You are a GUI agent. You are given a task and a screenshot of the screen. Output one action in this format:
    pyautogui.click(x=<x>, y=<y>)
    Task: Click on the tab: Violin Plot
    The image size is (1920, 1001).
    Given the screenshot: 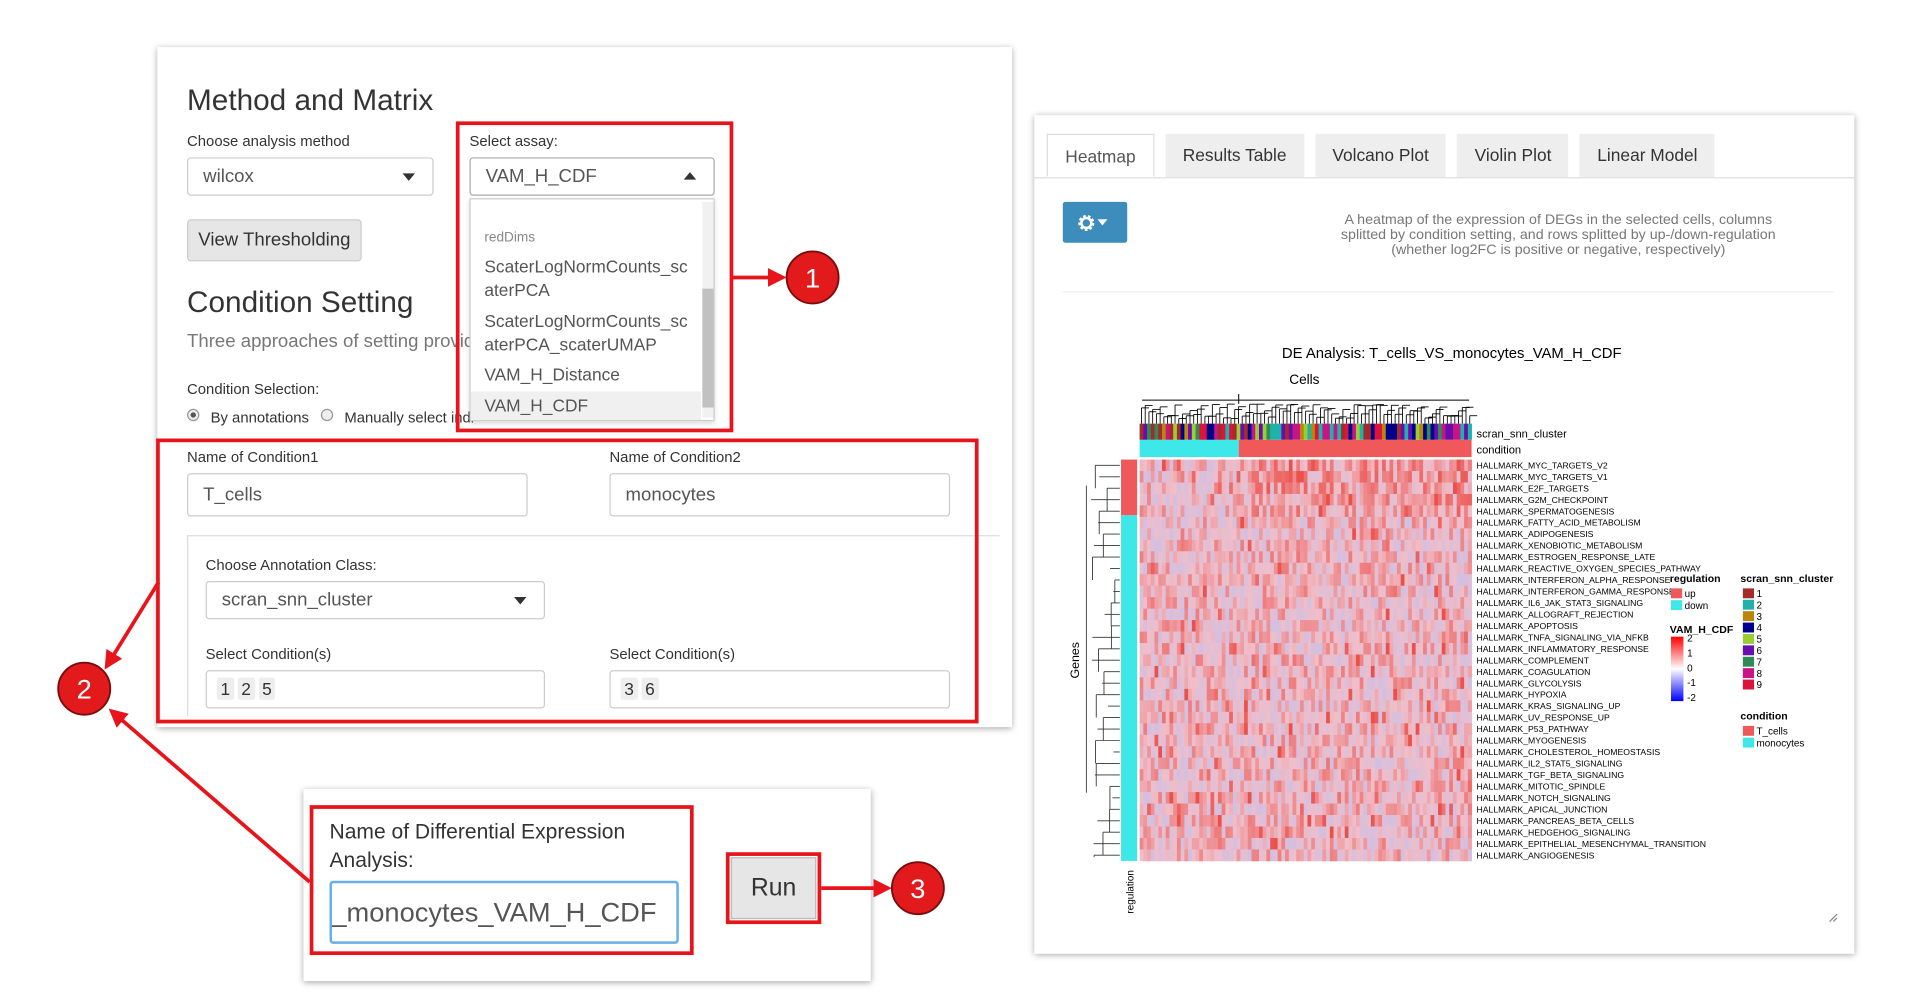 What is the action you would take?
    pyautogui.click(x=1513, y=155)
    